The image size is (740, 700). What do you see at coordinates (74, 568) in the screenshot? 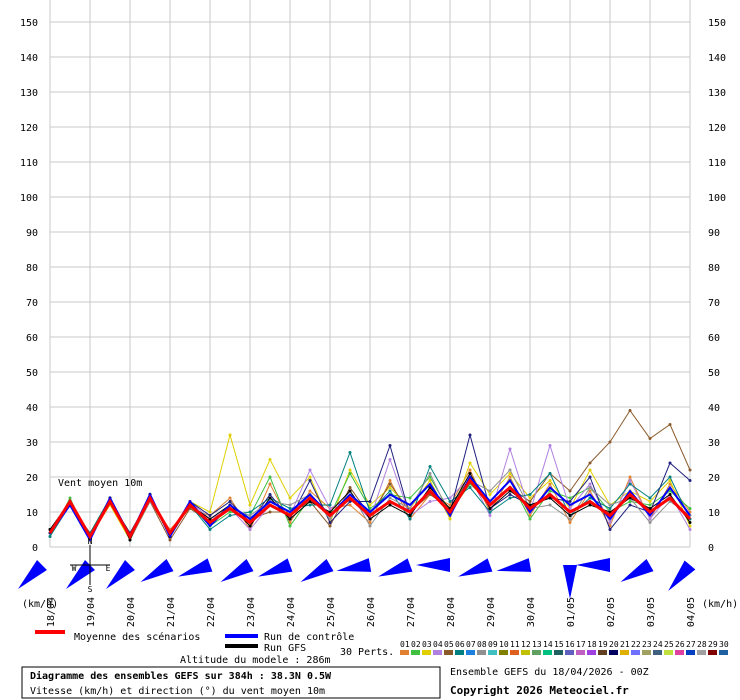
I see `compass-label: W` at bounding box center [74, 568].